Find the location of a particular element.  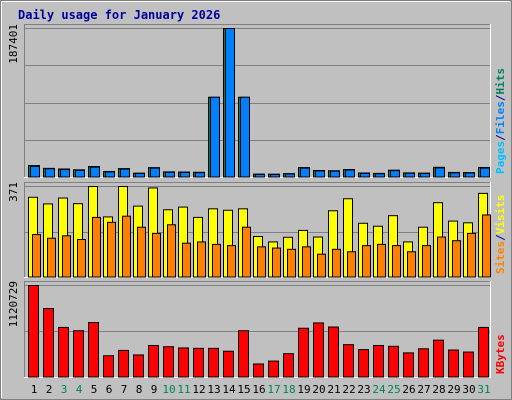

x-tick-label-day-28: 28 is located at coordinates (438, 389).